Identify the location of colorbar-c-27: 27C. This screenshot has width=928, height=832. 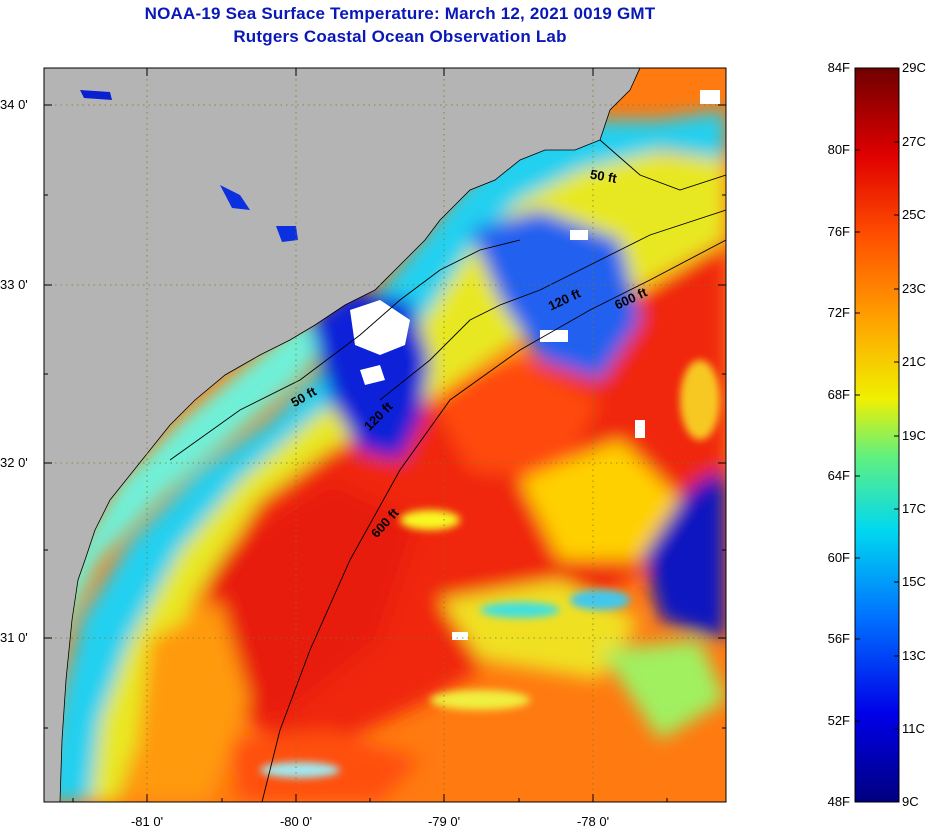
(914, 141).